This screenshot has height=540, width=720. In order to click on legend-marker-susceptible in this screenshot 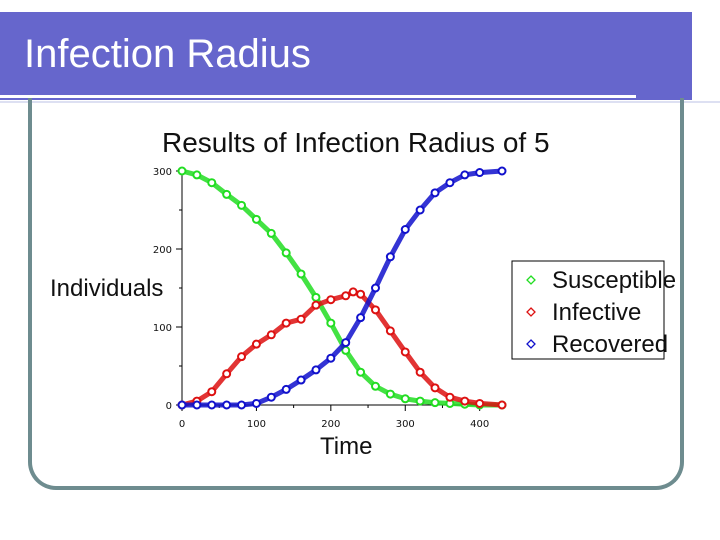, I will do `click(531, 280)`.